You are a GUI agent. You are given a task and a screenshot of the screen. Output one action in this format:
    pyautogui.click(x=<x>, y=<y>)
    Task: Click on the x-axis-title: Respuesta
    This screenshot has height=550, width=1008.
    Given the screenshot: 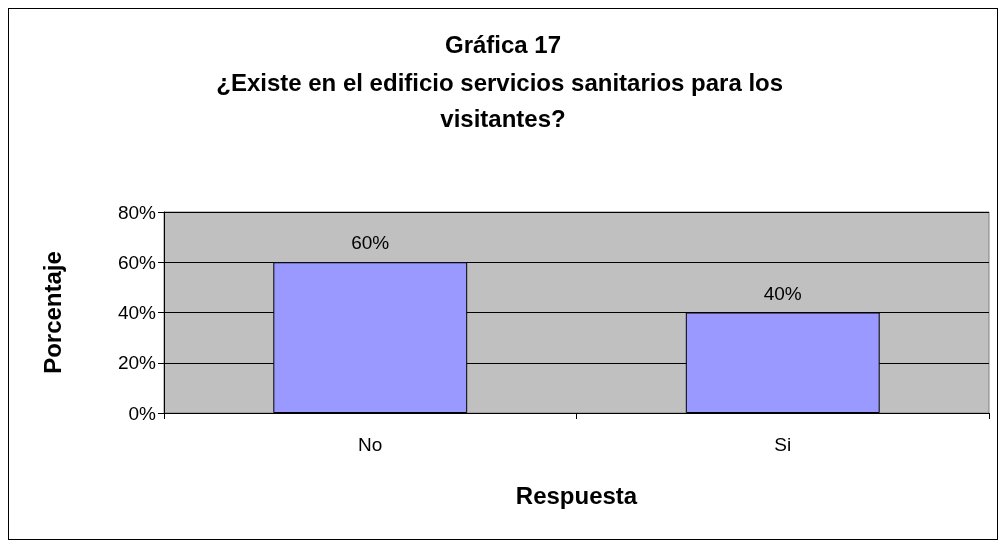 What is the action you would take?
    pyautogui.click(x=576, y=495)
    